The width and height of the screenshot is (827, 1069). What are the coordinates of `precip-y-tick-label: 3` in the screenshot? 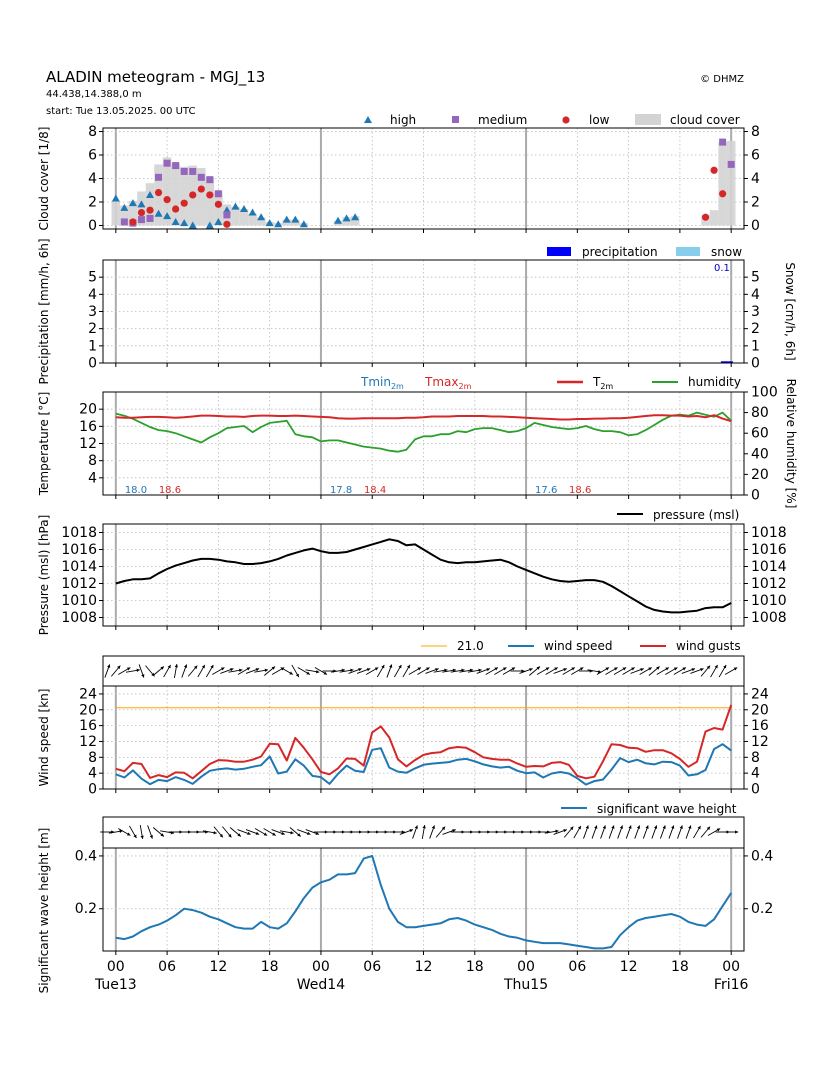 It's located at (92, 312).